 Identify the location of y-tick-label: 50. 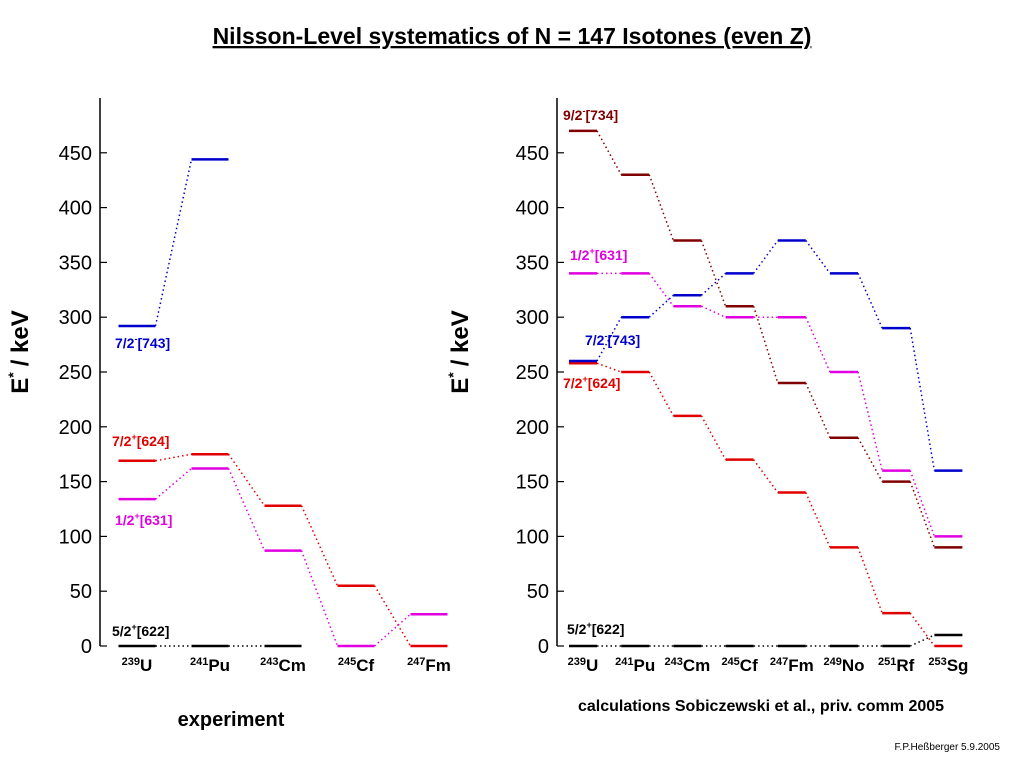
(81, 592).